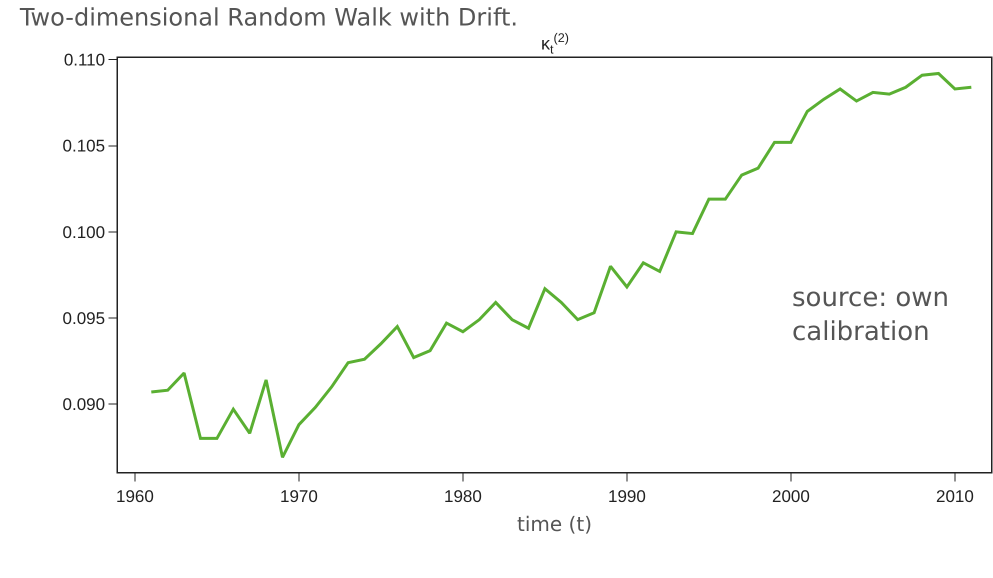  I want to click on x-tick-label: 1980, so click(463, 496).